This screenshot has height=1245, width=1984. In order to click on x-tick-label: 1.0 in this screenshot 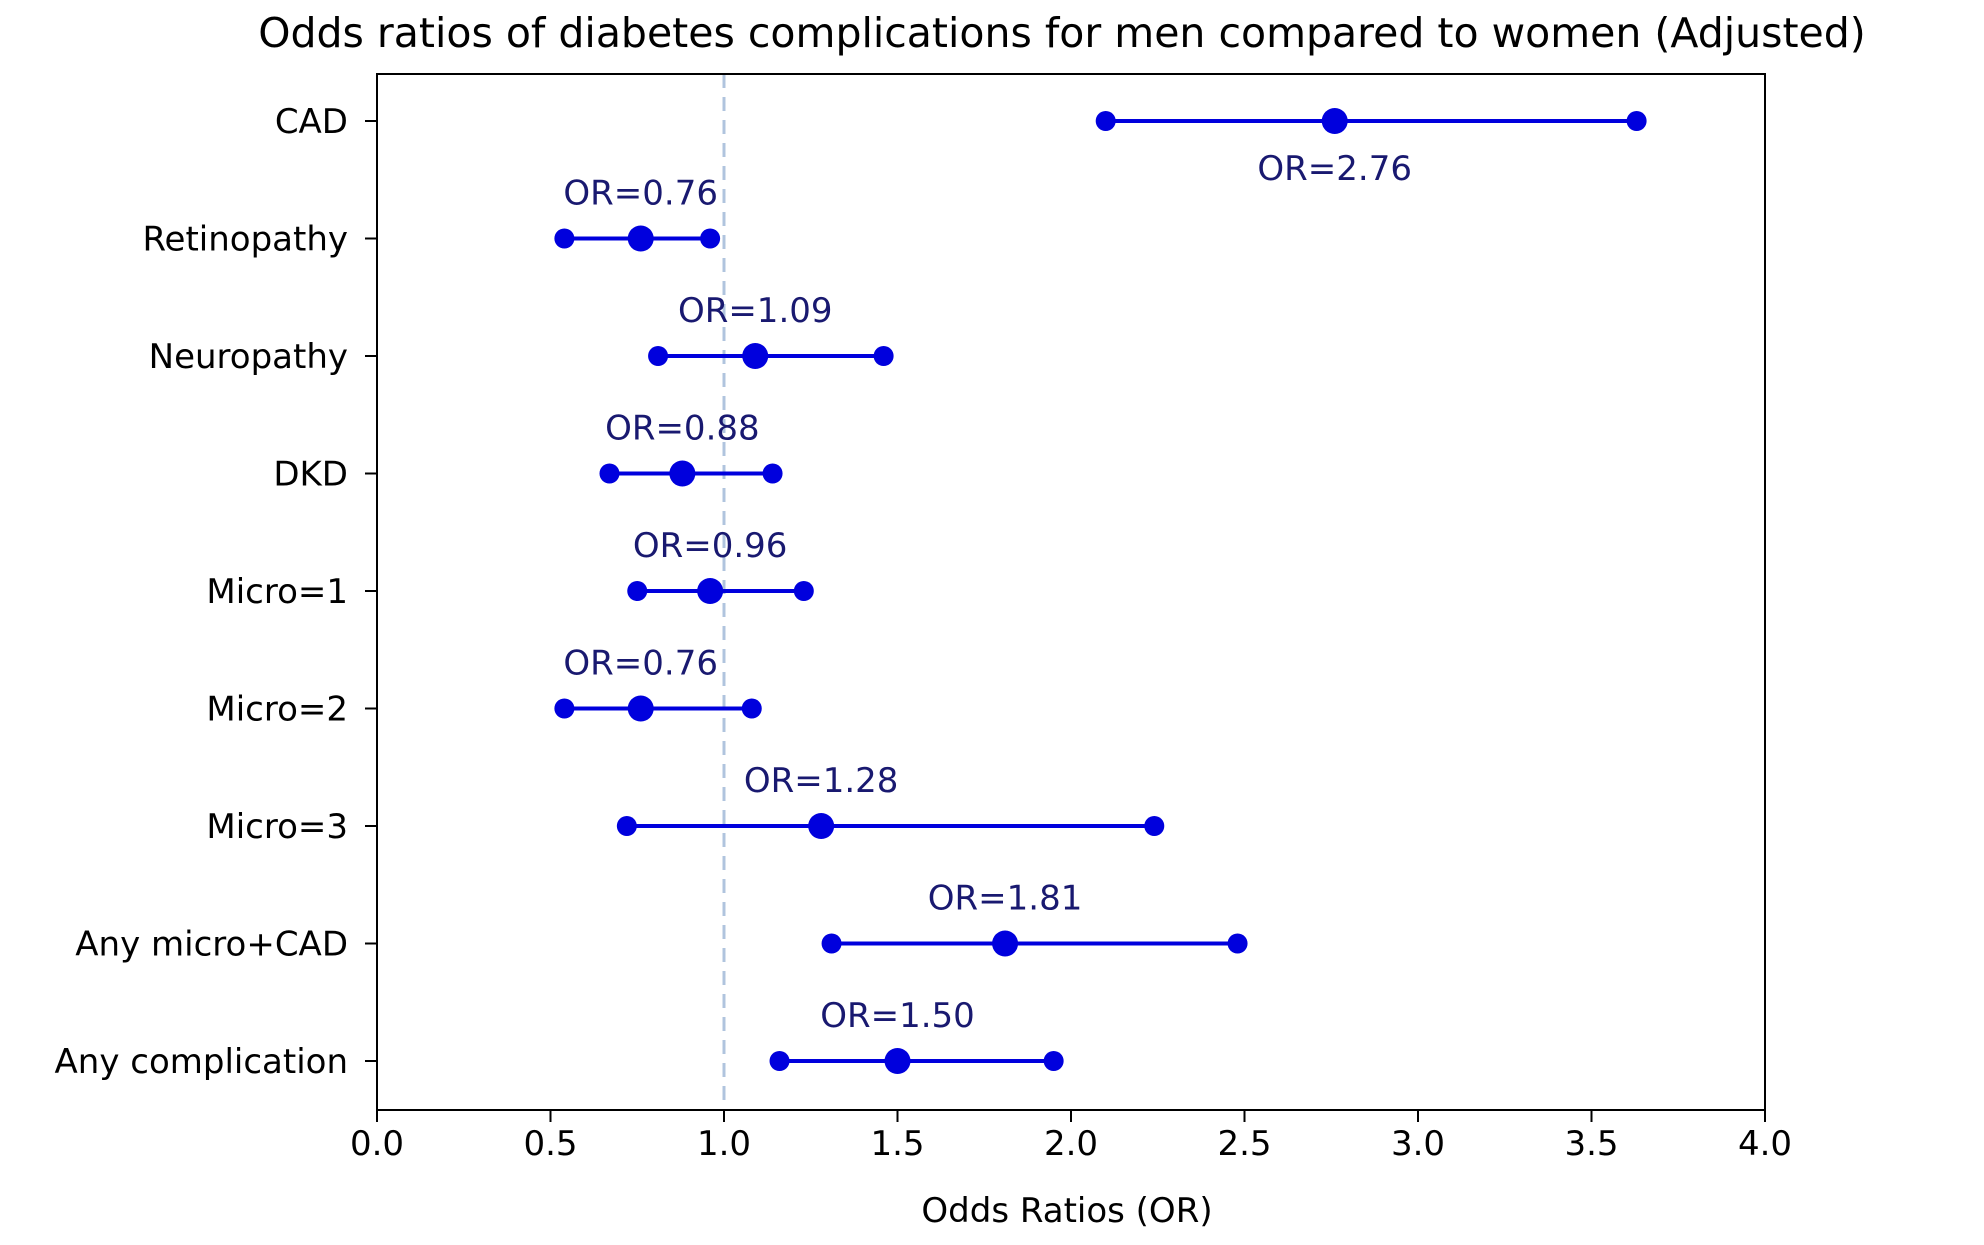, I will do `click(724, 1144)`.